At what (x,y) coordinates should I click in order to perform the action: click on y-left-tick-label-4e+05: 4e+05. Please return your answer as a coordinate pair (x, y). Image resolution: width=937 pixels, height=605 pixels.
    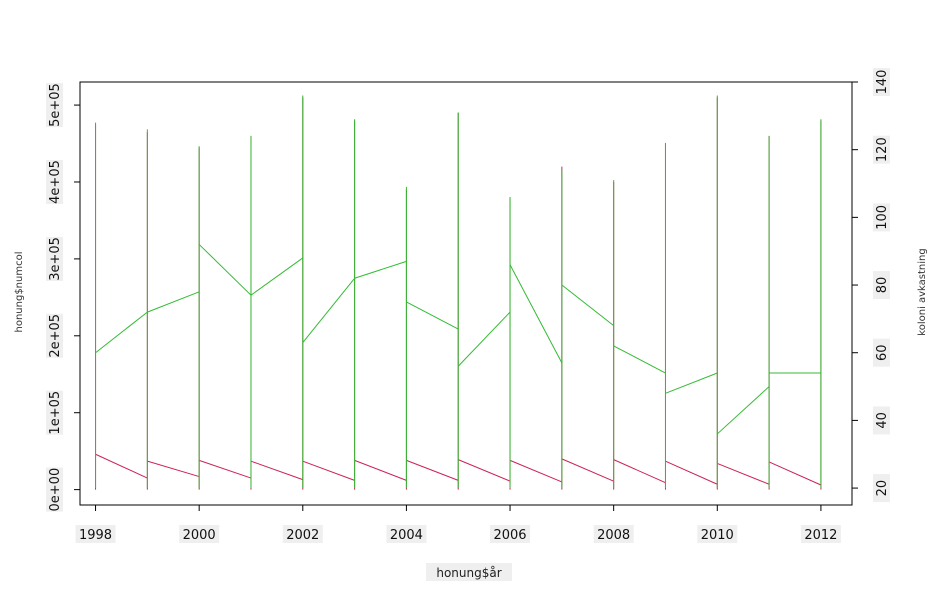
    Looking at the image, I should click on (55, 182).